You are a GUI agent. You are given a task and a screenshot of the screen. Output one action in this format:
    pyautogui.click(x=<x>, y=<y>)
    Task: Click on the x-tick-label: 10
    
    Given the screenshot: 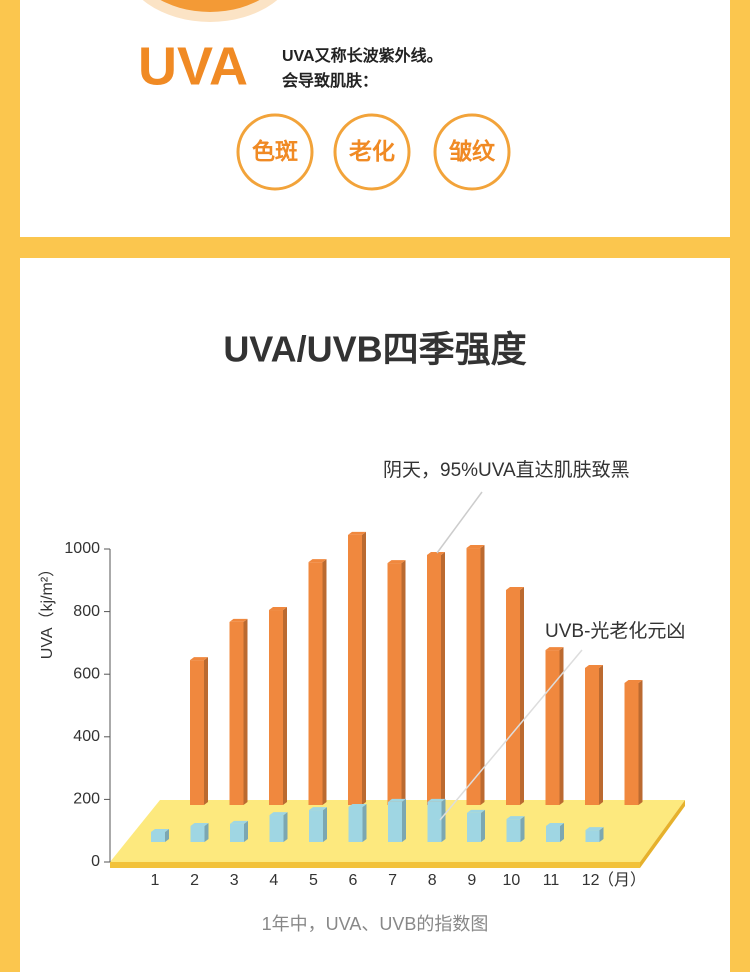 What is the action you would take?
    pyautogui.click(x=512, y=880)
    